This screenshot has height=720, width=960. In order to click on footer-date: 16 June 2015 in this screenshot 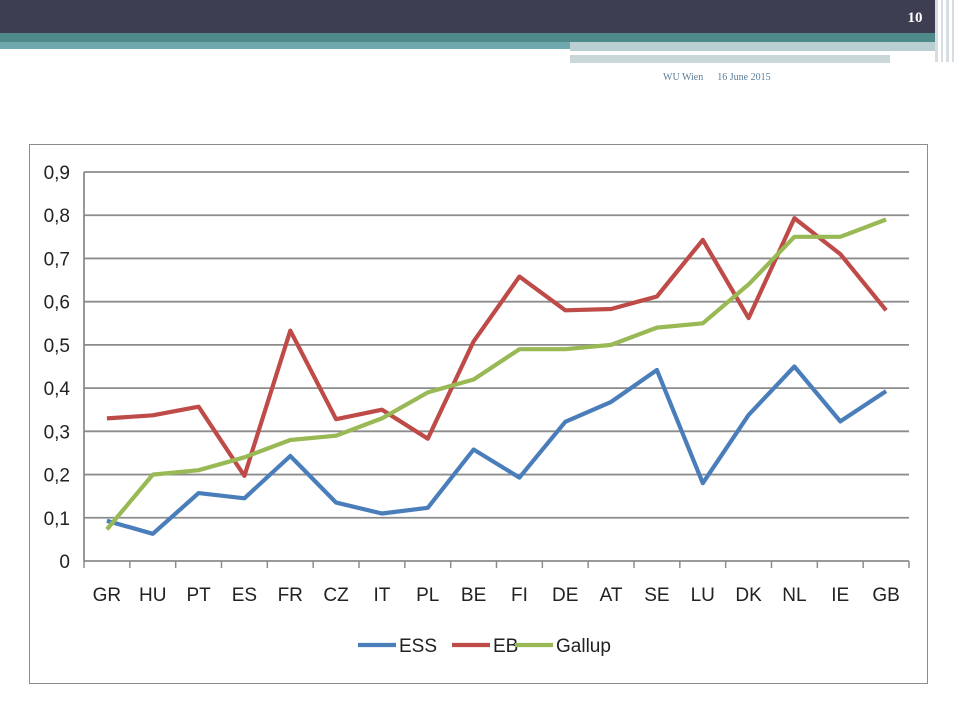, I will do `click(744, 77)`.